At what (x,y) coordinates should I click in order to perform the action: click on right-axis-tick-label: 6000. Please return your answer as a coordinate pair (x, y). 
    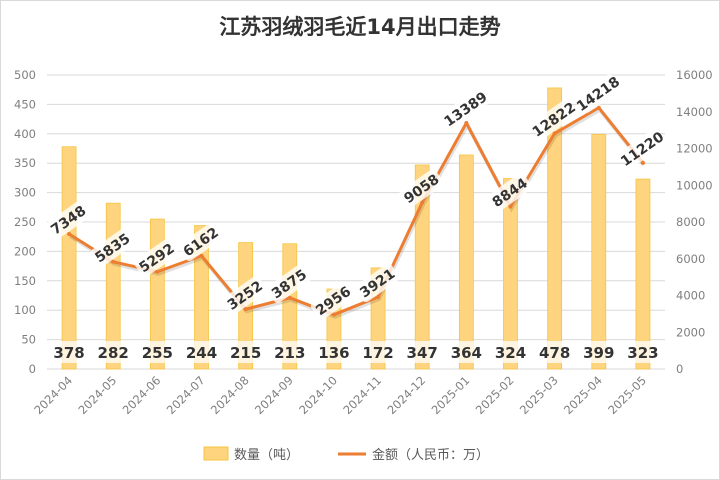
    Looking at the image, I should click on (690, 259).